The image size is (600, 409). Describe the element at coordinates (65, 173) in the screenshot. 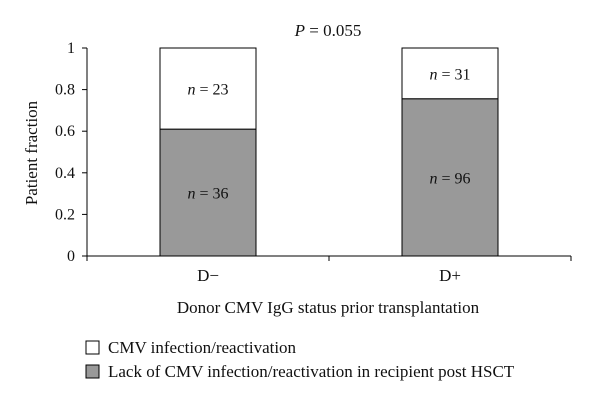

I see `y-tick-label: 0.4` at that location.